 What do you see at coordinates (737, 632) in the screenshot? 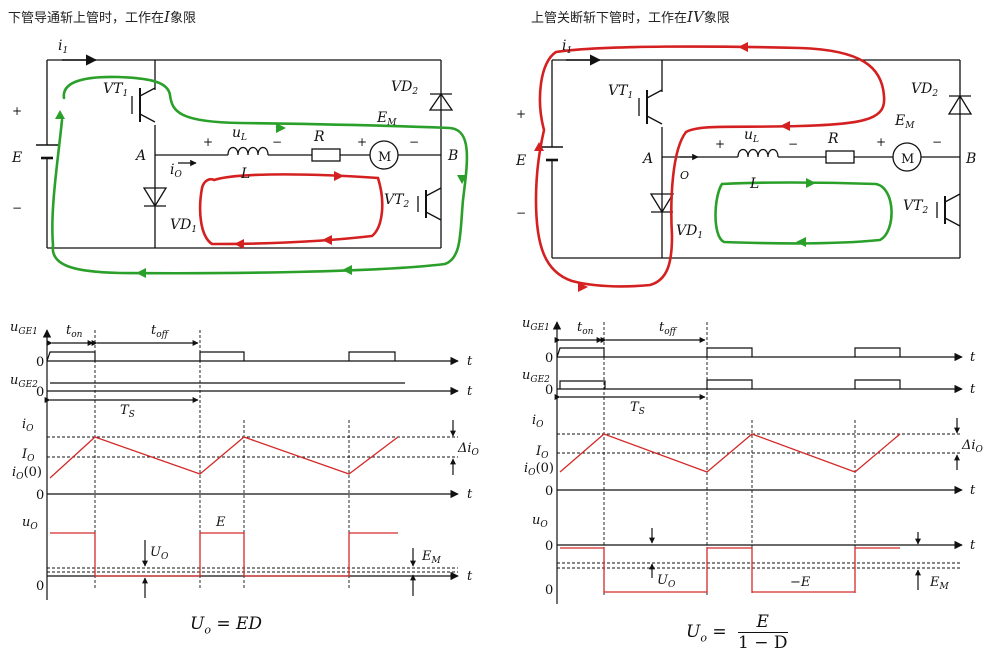
I see `formula-right: Uo = E 1 − D` at bounding box center [737, 632].